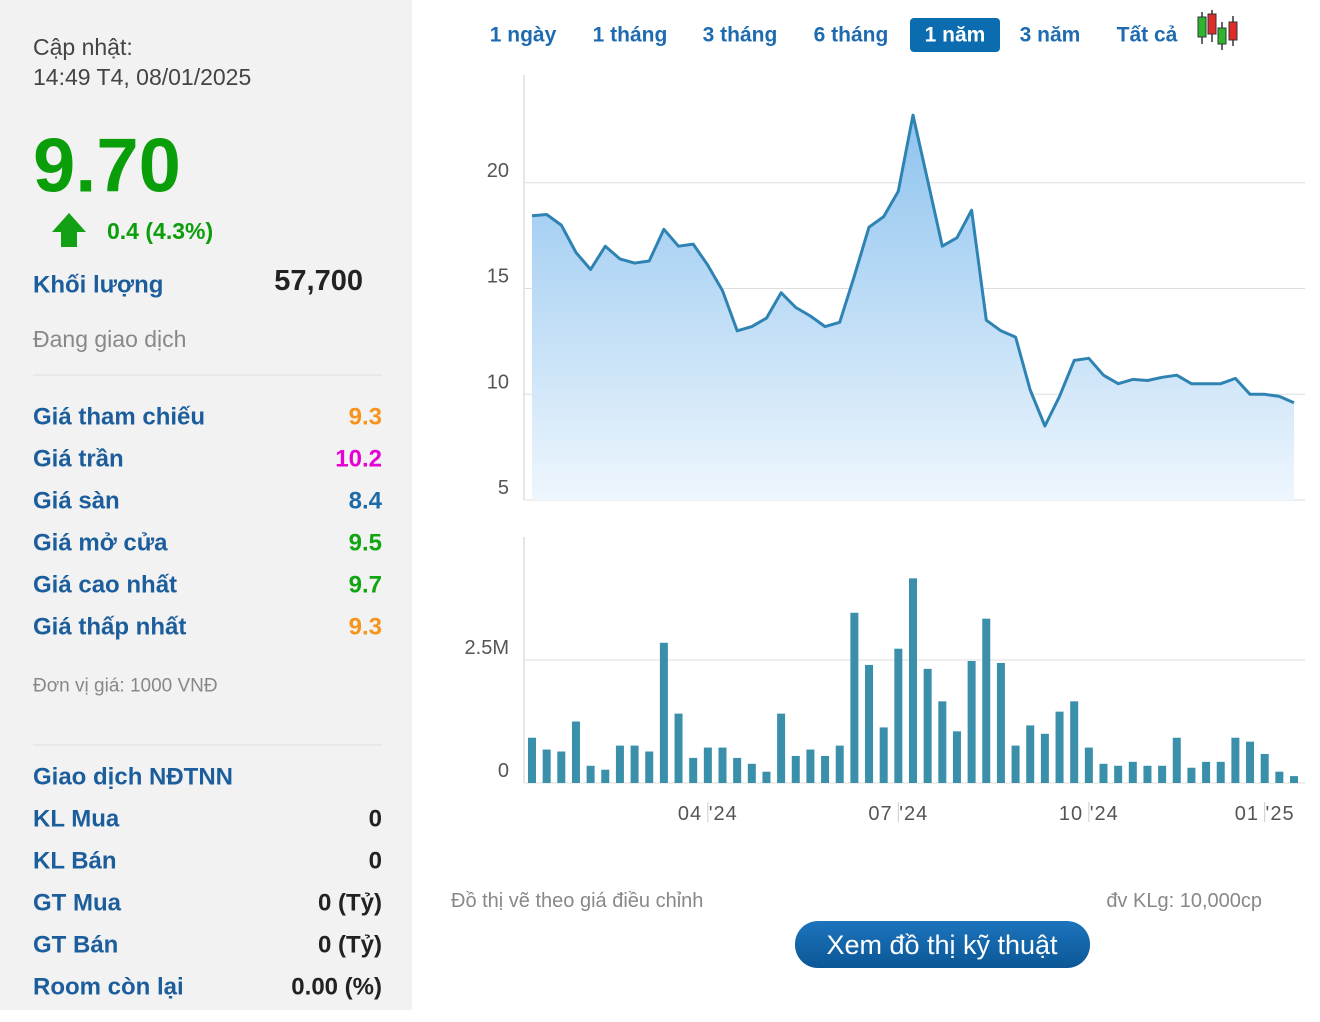 This screenshot has width=1320, height=1022. Describe the element at coordinates (125, 686) in the screenshot. I see `unit-note: Đơn vị giá: 1000 VNĐ` at that location.